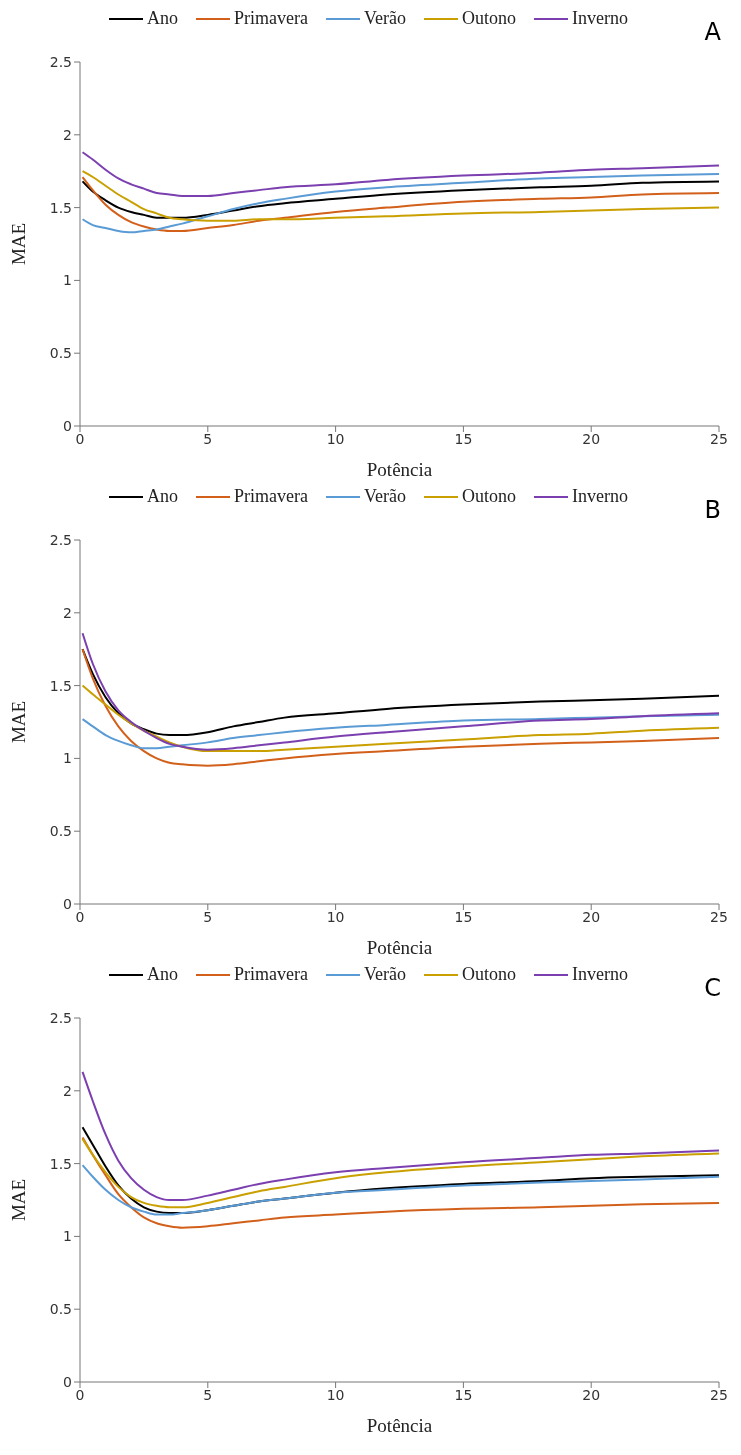 The image size is (741, 1455). What do you see at coordinates (712, 32) in the screenshot?
I see `text: A` at bounding box center [712, 32].